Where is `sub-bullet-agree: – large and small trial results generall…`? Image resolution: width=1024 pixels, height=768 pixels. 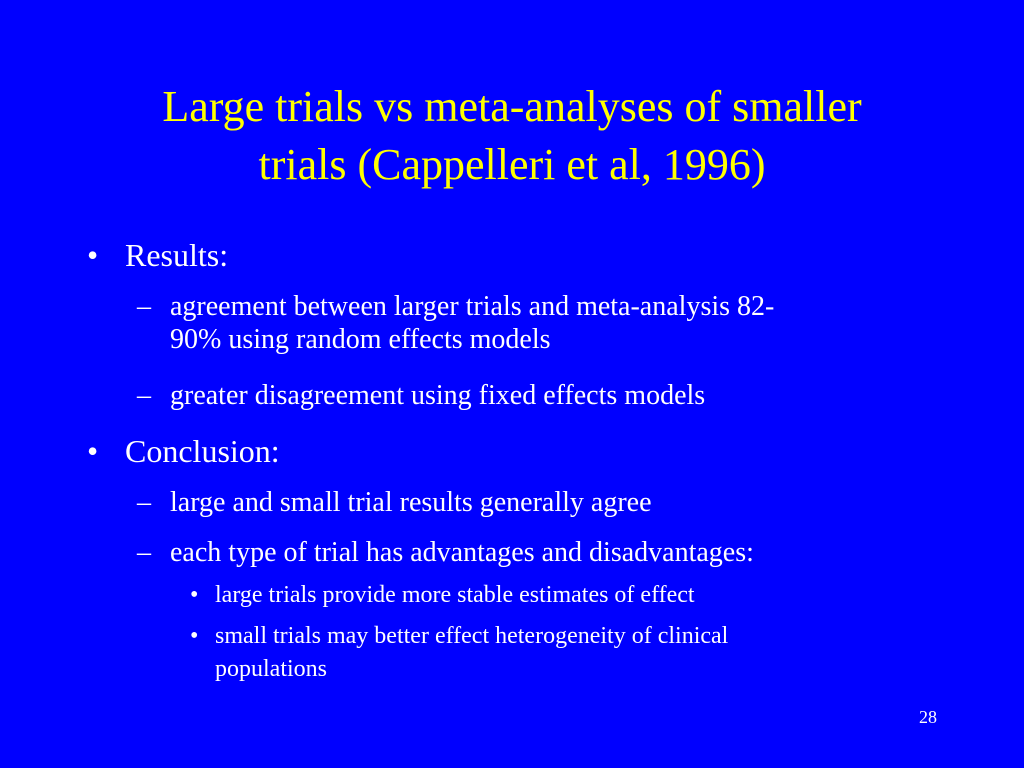
sub-bullet-agree: – large and small trial results generall… is located at coordinates (512, 504).